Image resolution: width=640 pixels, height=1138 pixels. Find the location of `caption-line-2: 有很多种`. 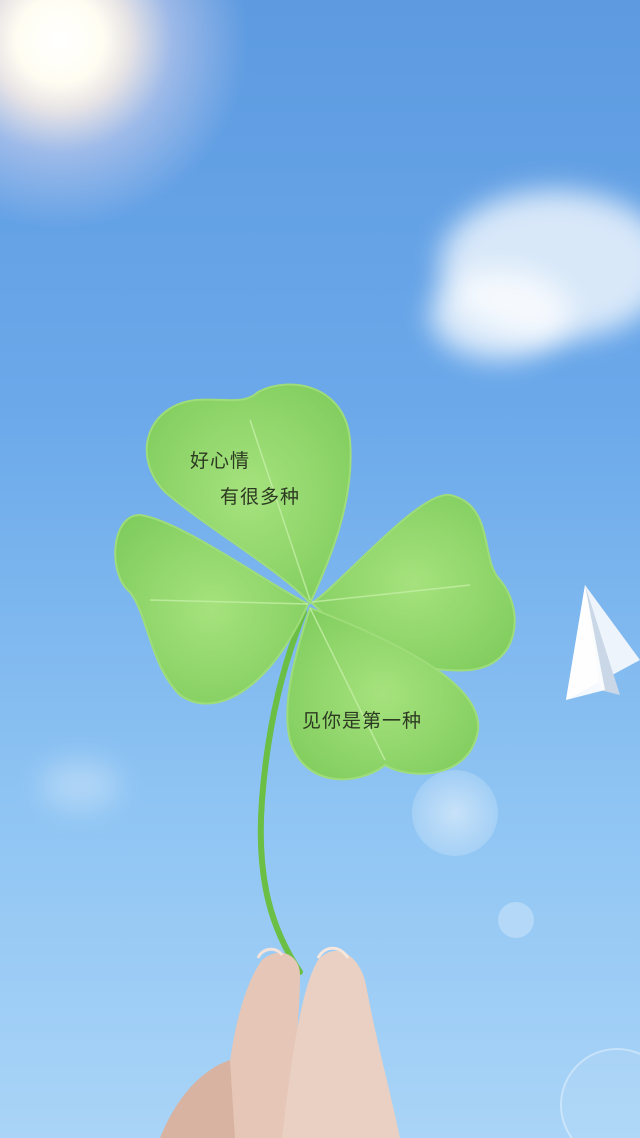

caption-line-2: 有很多种 is located at coordinates (260, 497).